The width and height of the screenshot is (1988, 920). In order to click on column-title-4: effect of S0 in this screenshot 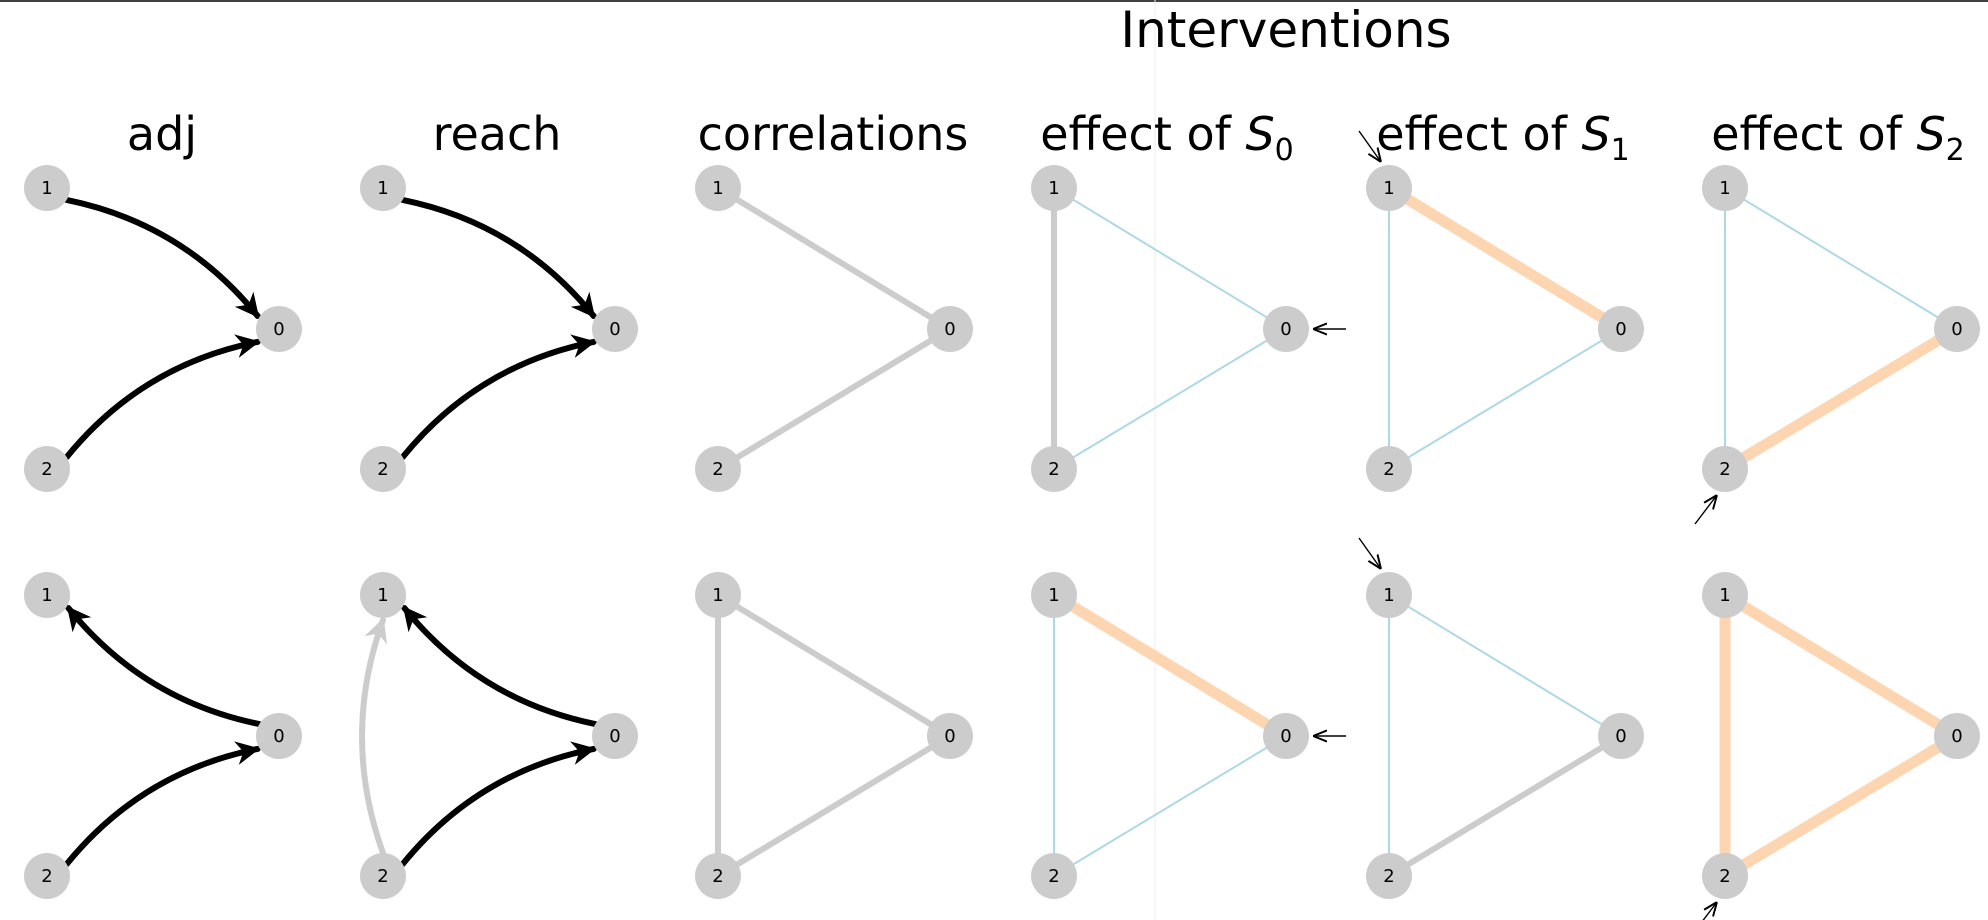, I will do `click(1167, 137)`.